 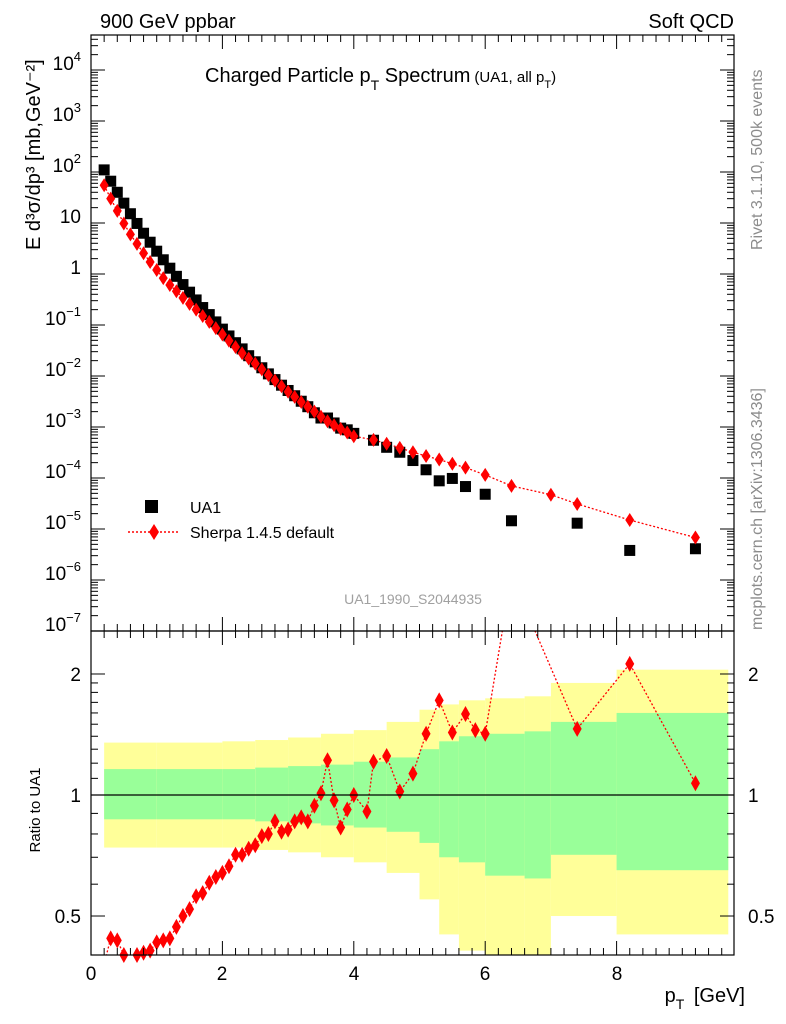 What do you see at coordinates (222, 974) in the screenshot?
I see `x-tick-label: 2` at bounding box center [222, 974].